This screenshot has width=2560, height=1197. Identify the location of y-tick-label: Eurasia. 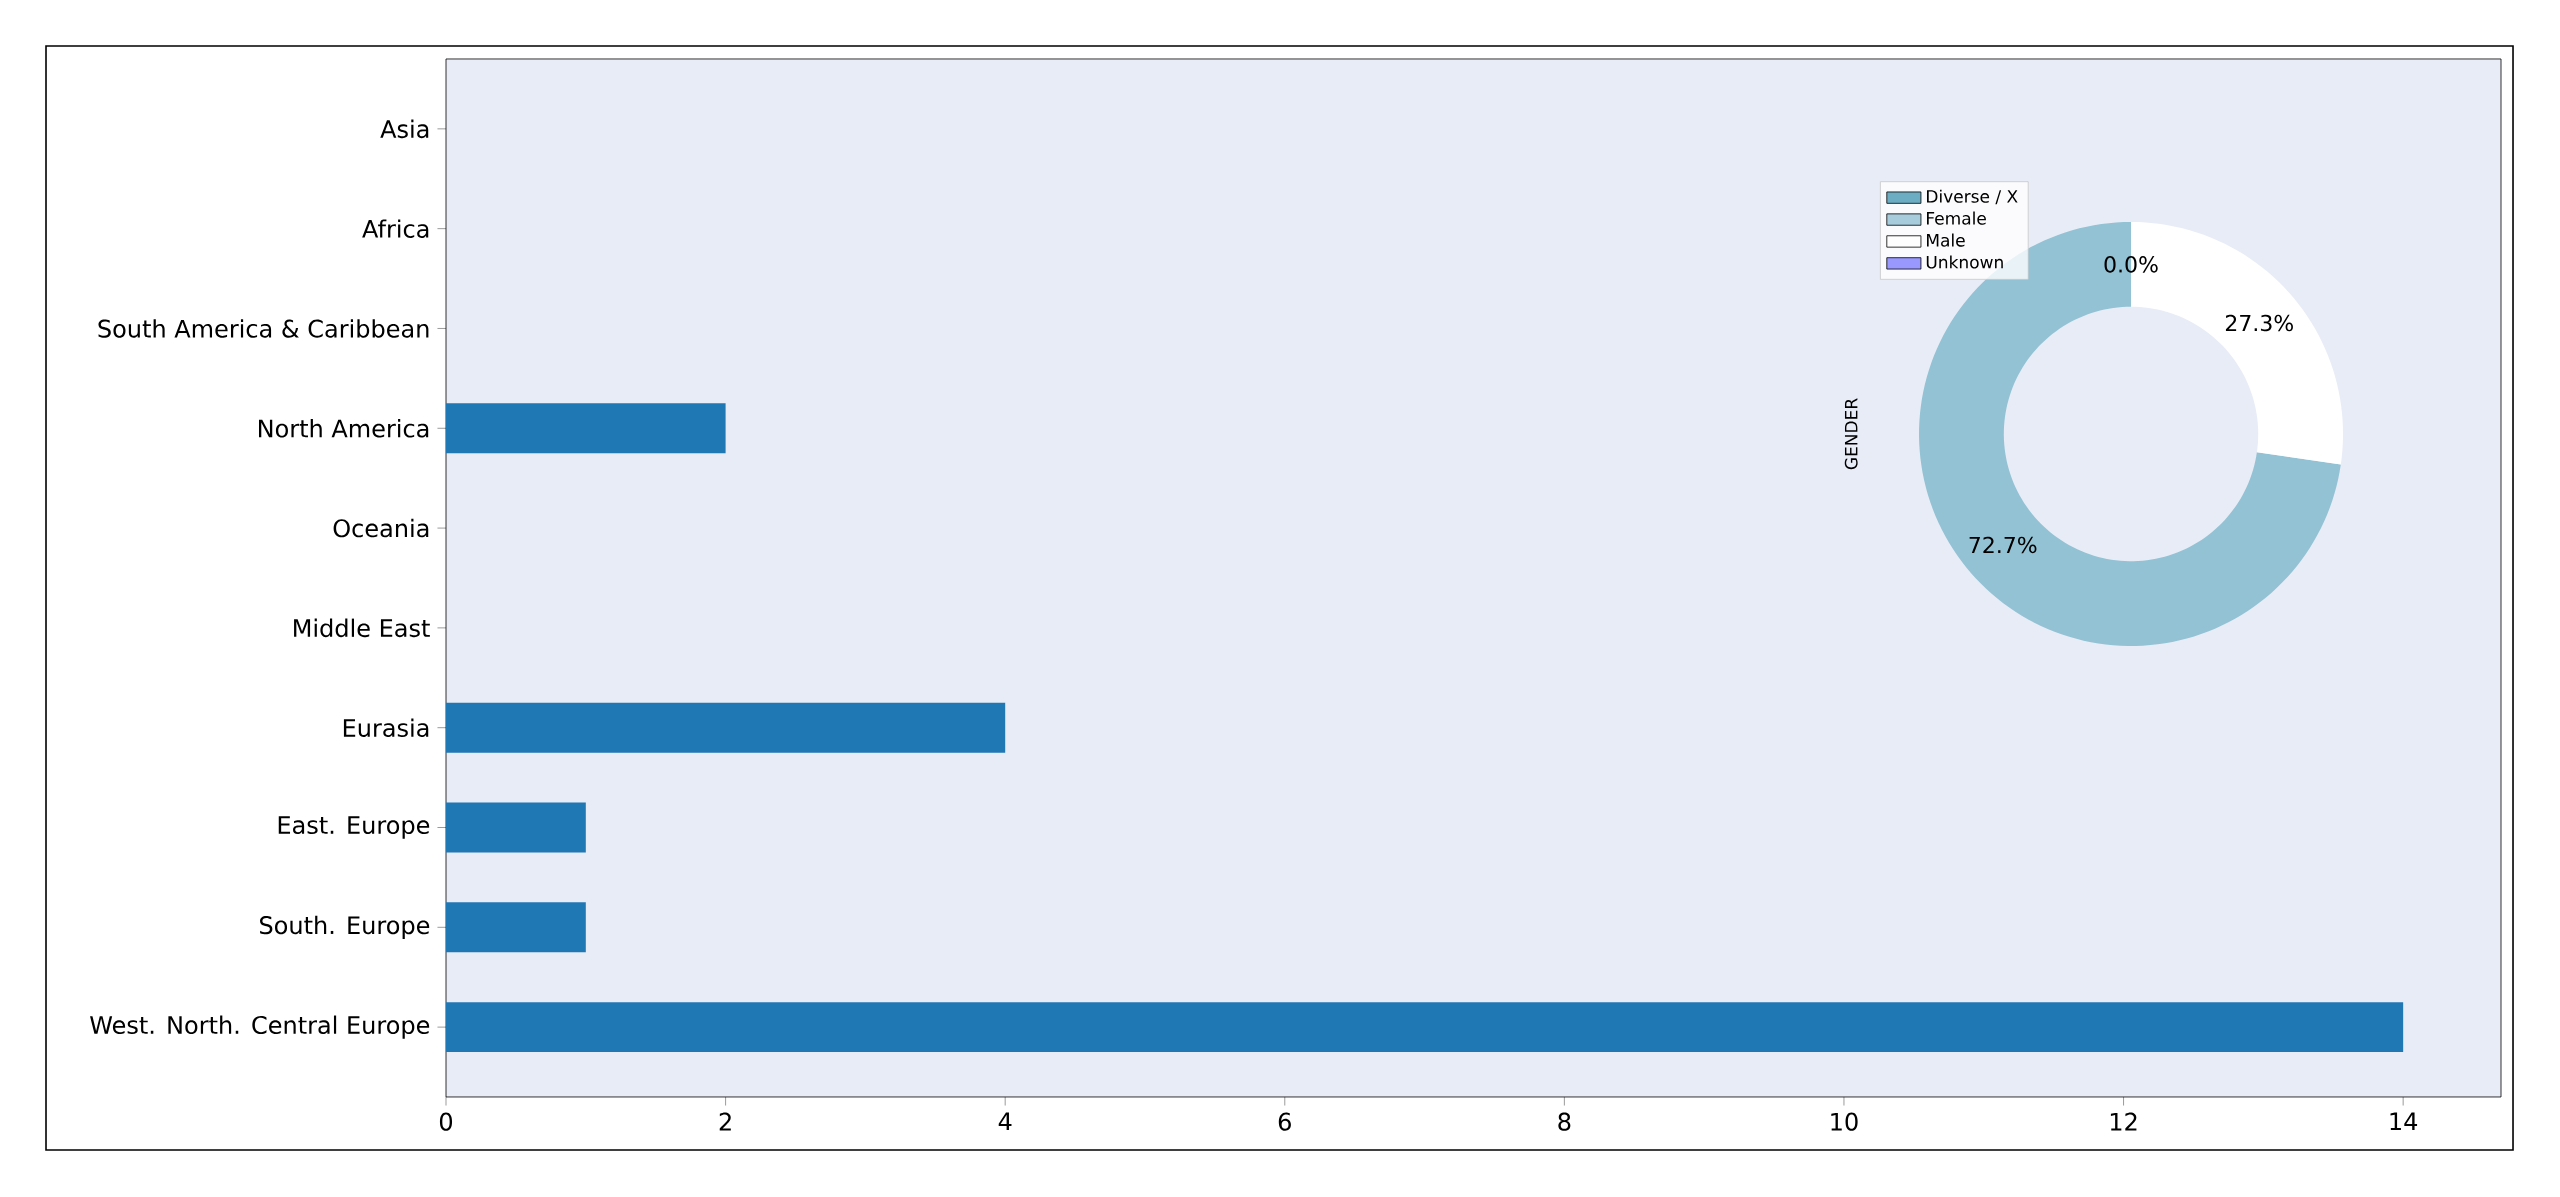
(386, 727).